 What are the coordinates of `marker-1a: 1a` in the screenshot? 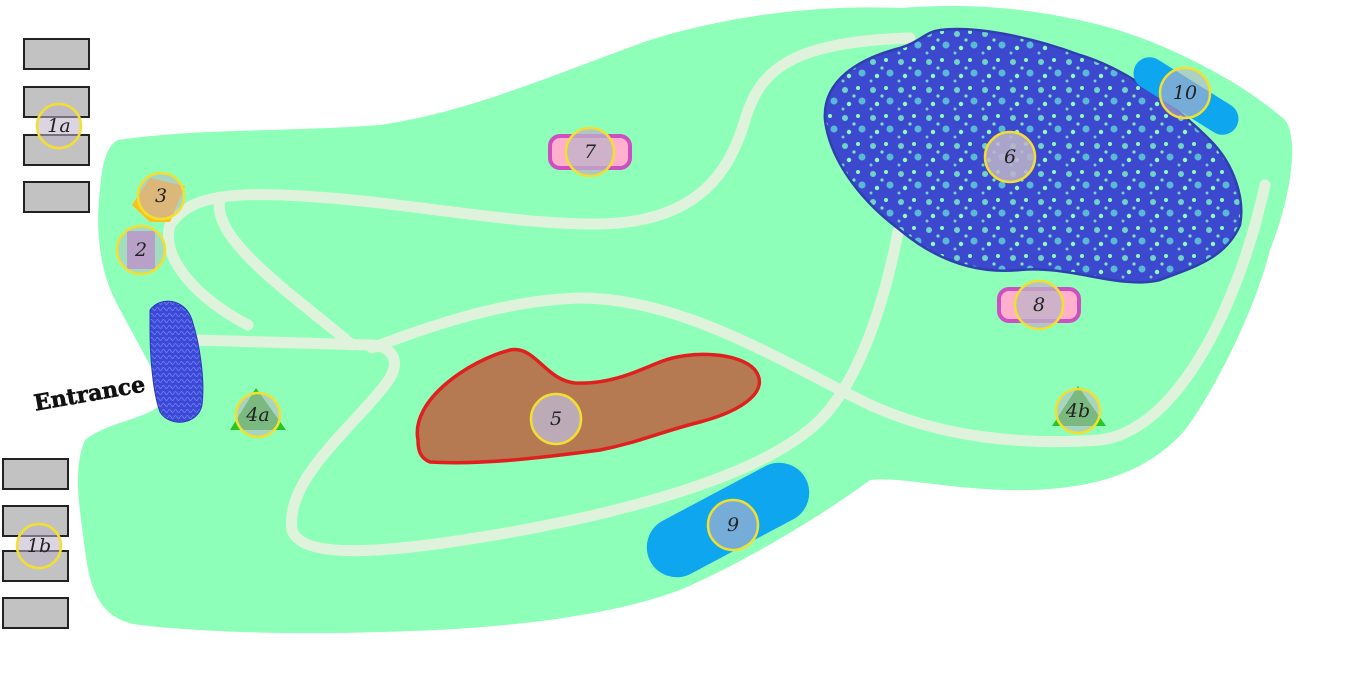 It's located at (59, 126).